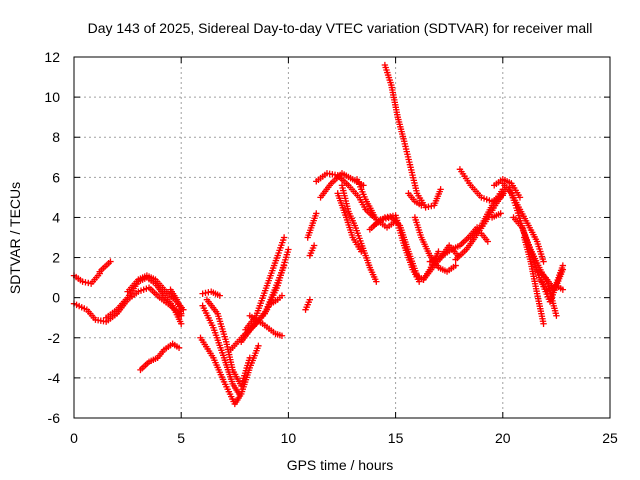  I want to click on y-tick-label: 4, so click(56, 217).